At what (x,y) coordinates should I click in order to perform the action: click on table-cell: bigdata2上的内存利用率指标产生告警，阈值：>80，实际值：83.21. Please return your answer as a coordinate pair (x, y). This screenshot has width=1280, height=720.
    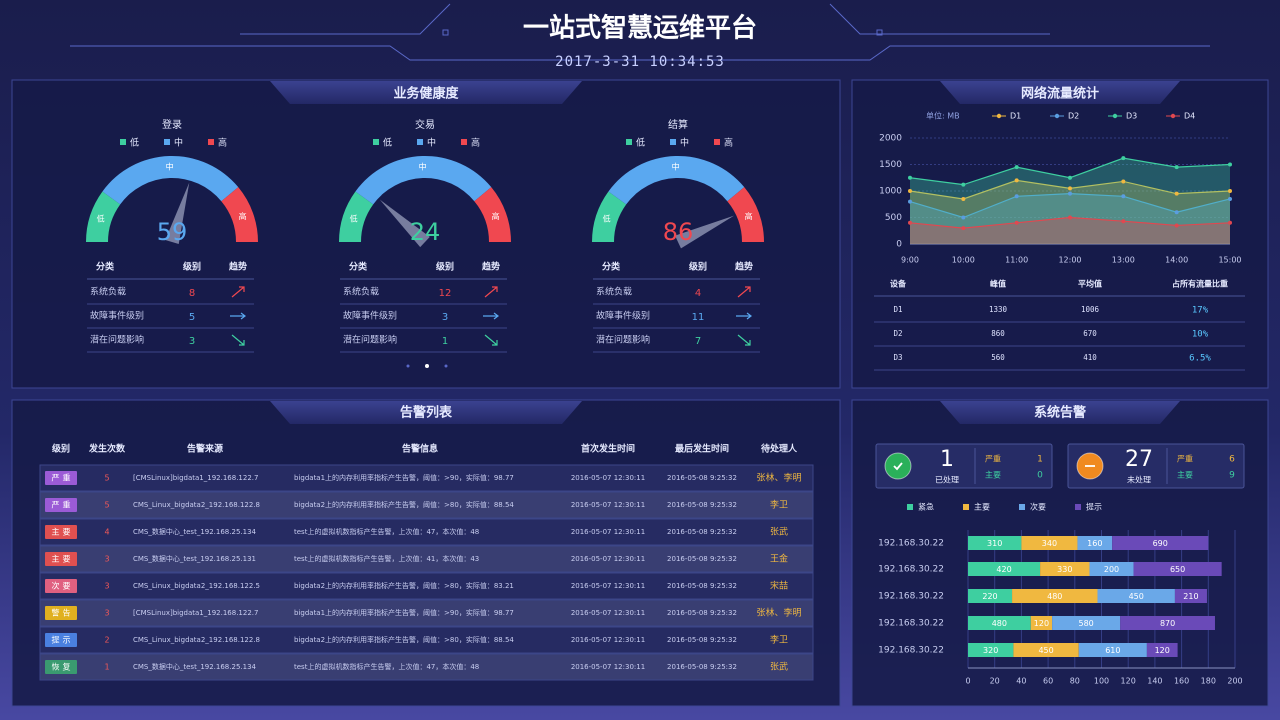
    Looking at the image, I should click on (404, 585).